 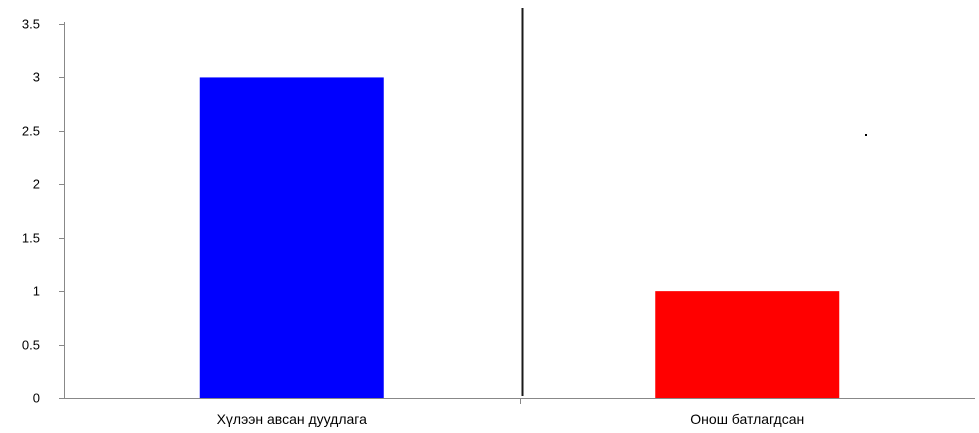 I want to click on y-tick-label: 2.5, so click(x=31, y=131).